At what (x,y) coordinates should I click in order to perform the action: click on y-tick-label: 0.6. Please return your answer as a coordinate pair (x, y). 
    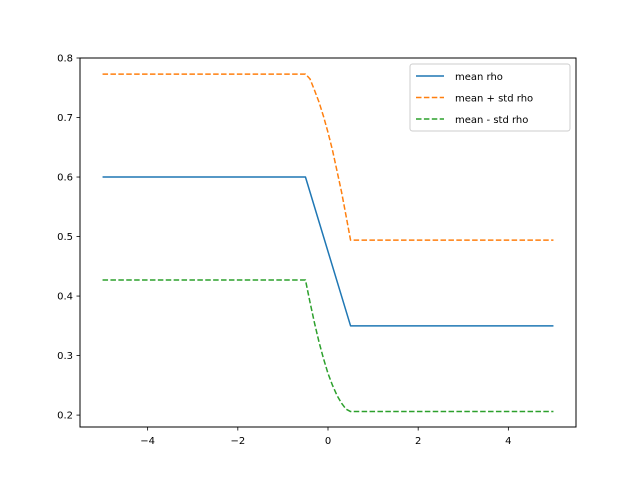
    Looking at the image, I should click on (65, 178).